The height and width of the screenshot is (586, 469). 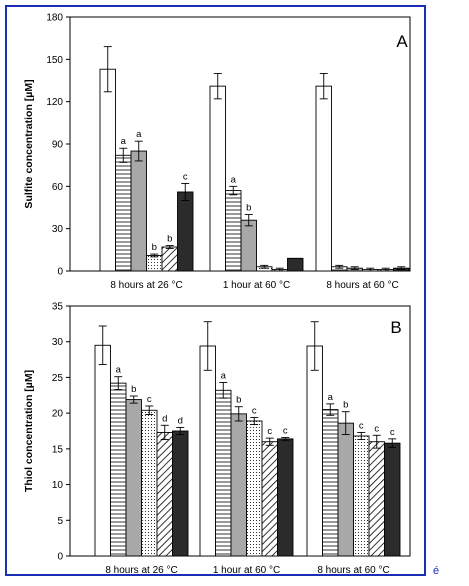 I want to click on y-axis-title: Thiol concentration [µM], so click(x=29, y=431).